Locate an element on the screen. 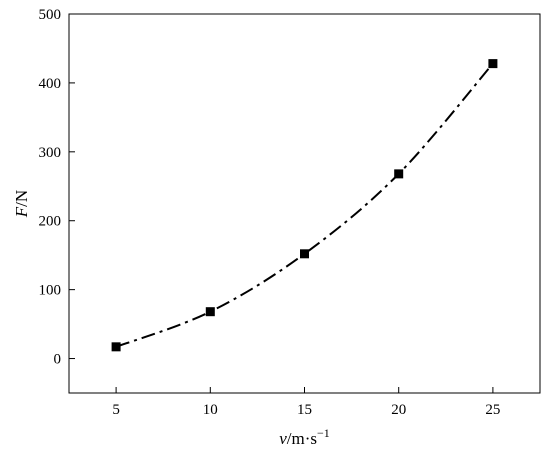  x-axis-title: v/m·s−1 is located at coordinates (304, 437).